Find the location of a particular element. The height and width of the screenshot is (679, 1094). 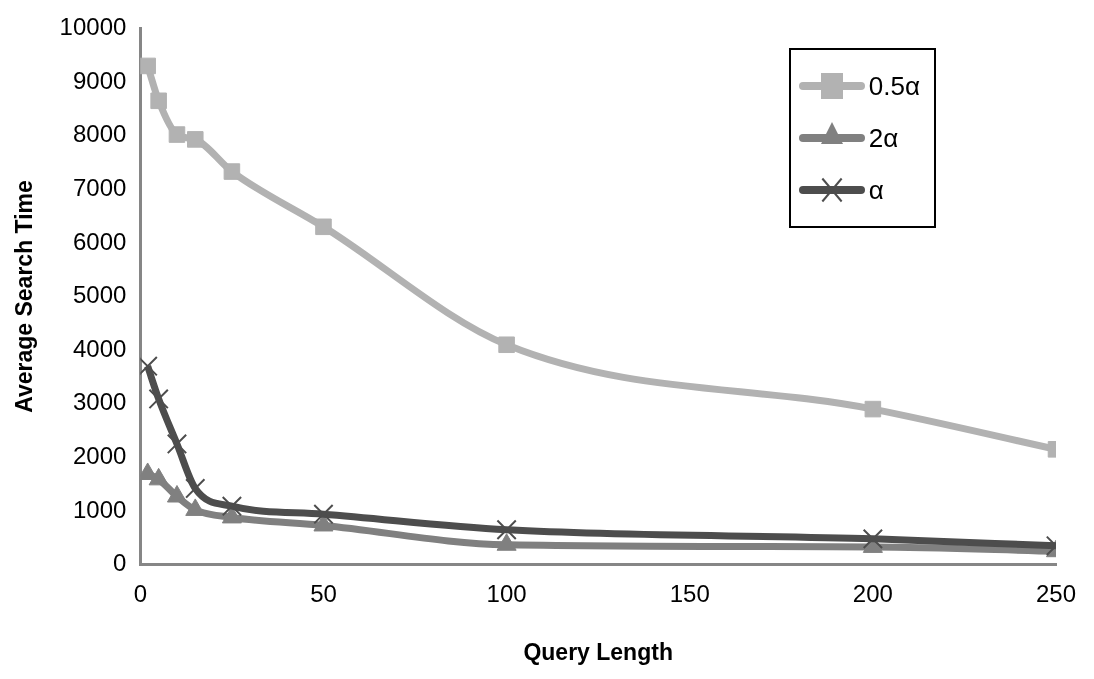

y-tick-label: 5000 is located at coordinates (99, 295).